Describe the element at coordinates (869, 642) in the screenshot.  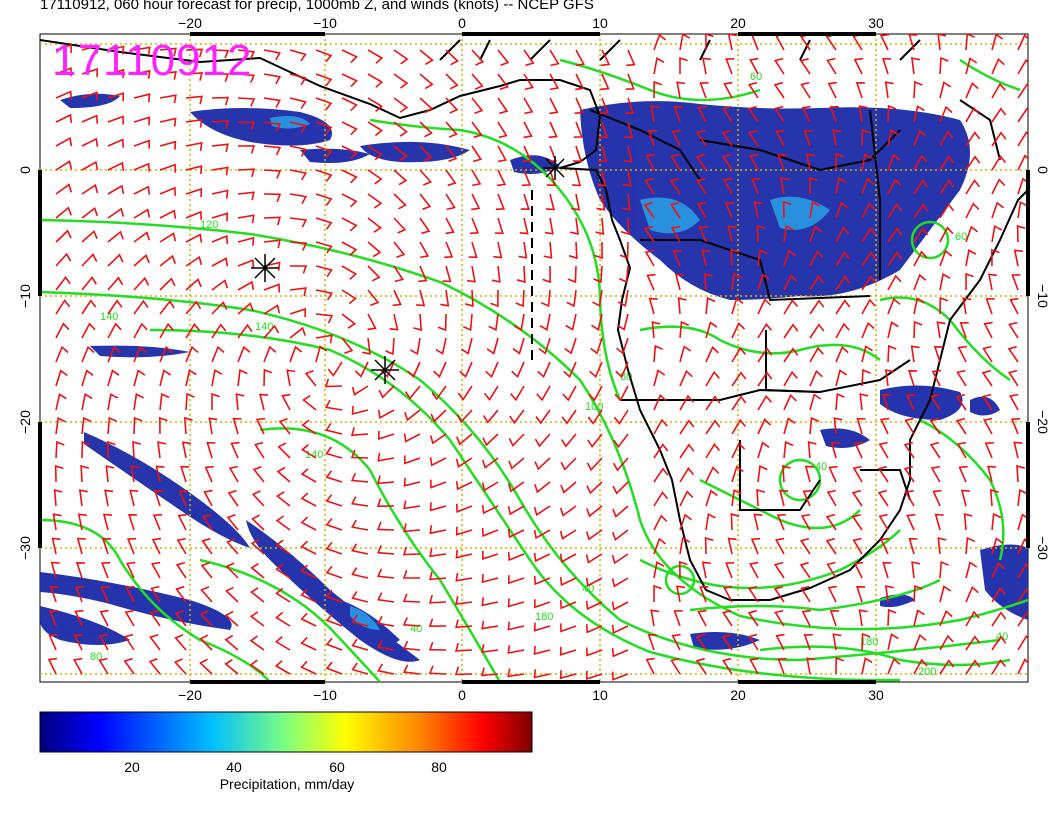
I see `contour-label: 180` at that location.